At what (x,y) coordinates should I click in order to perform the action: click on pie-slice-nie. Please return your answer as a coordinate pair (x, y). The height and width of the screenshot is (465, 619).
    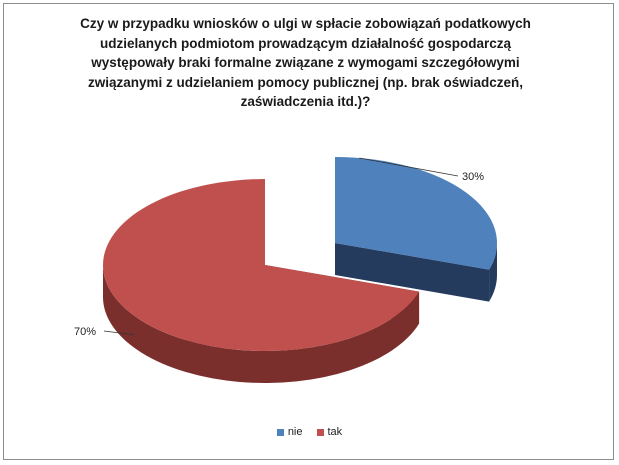
    Looking at the image, I should click on (416, 229).